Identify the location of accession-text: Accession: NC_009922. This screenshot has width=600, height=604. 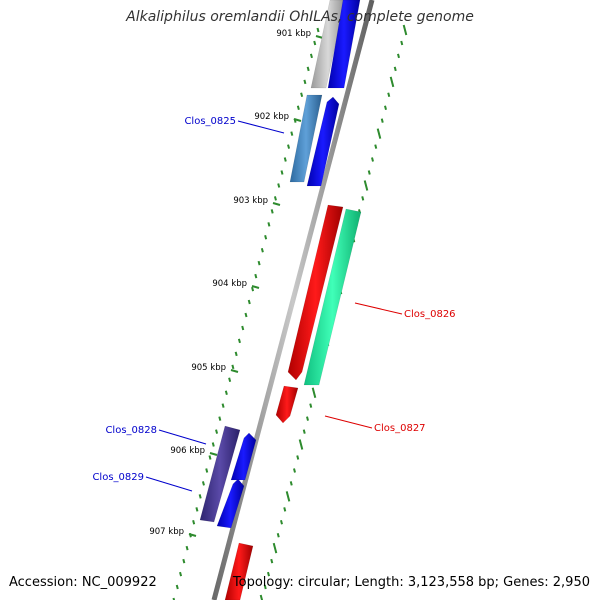
(83, 582).